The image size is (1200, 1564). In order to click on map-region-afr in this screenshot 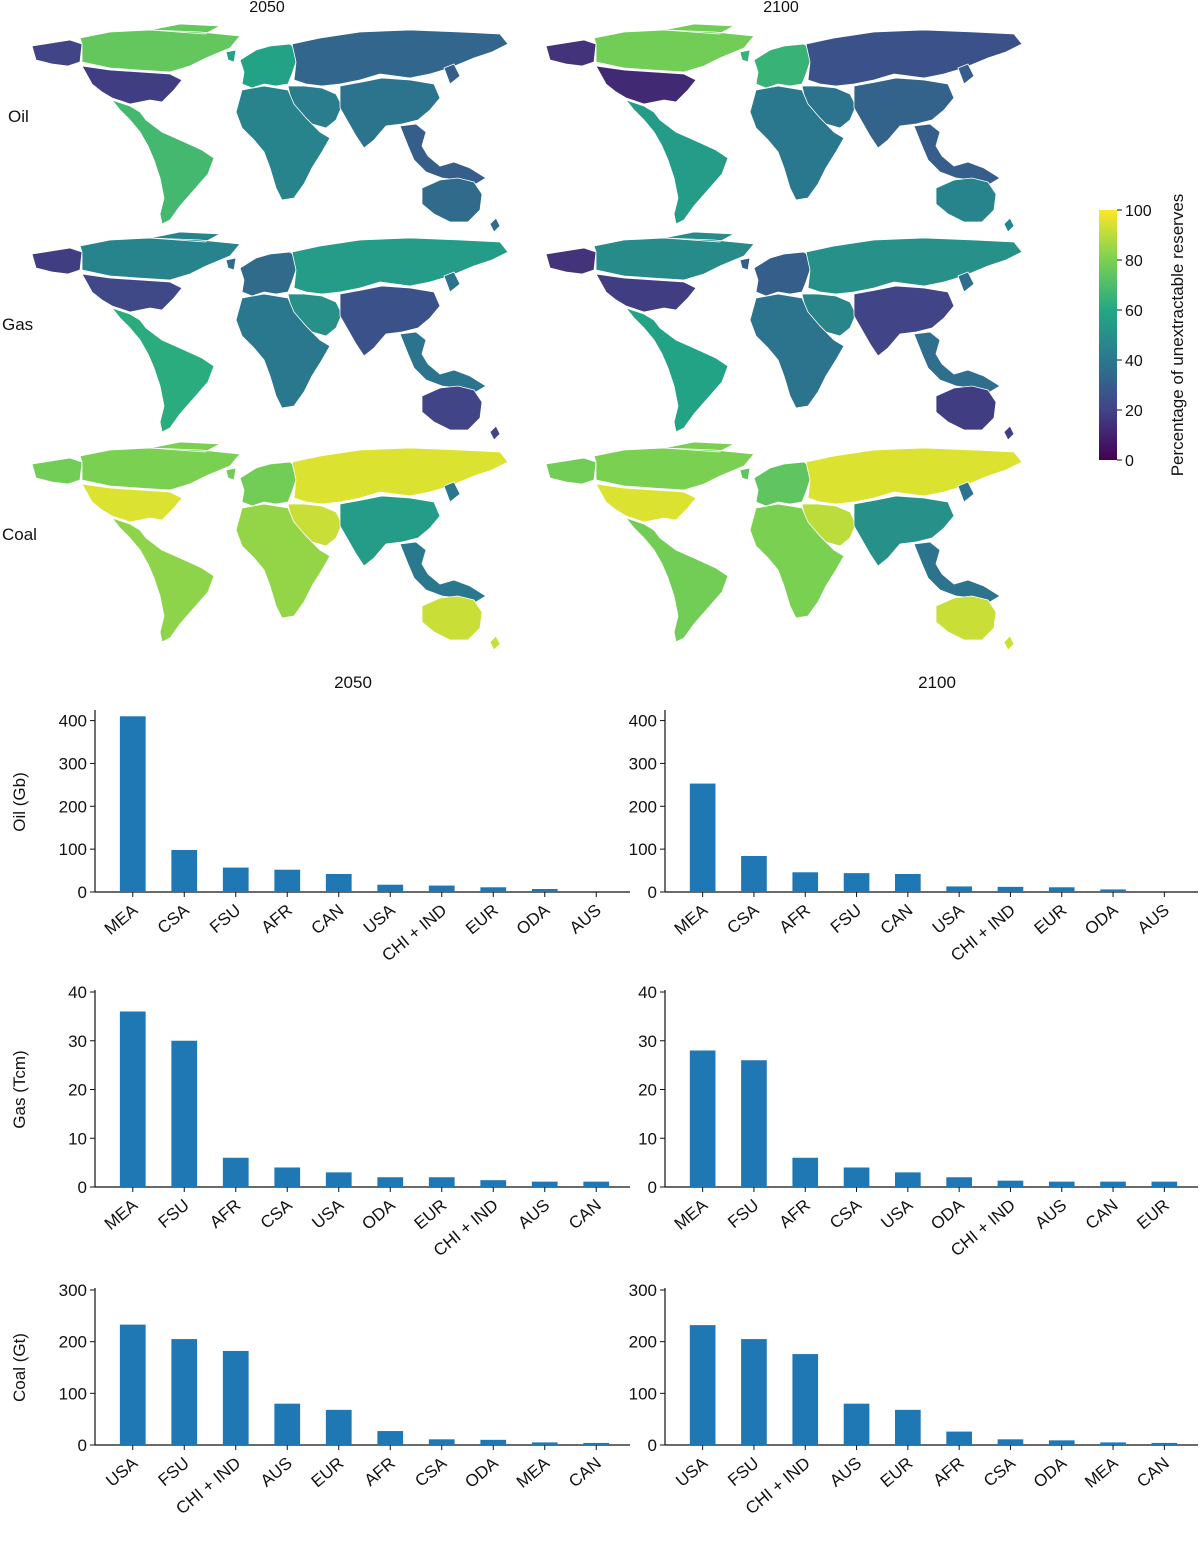, I will do `click(797, 143)`.